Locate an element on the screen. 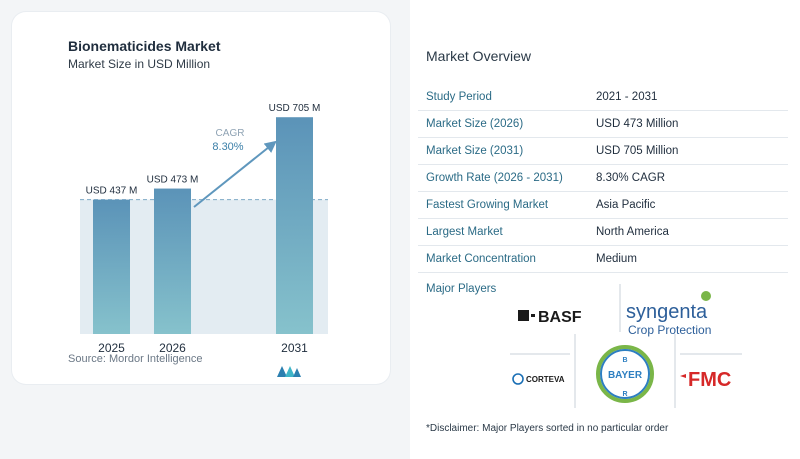 The width and height of the screenshot is (800, 459). table-row: Largest Market North America is located at coordinates (603, 232).